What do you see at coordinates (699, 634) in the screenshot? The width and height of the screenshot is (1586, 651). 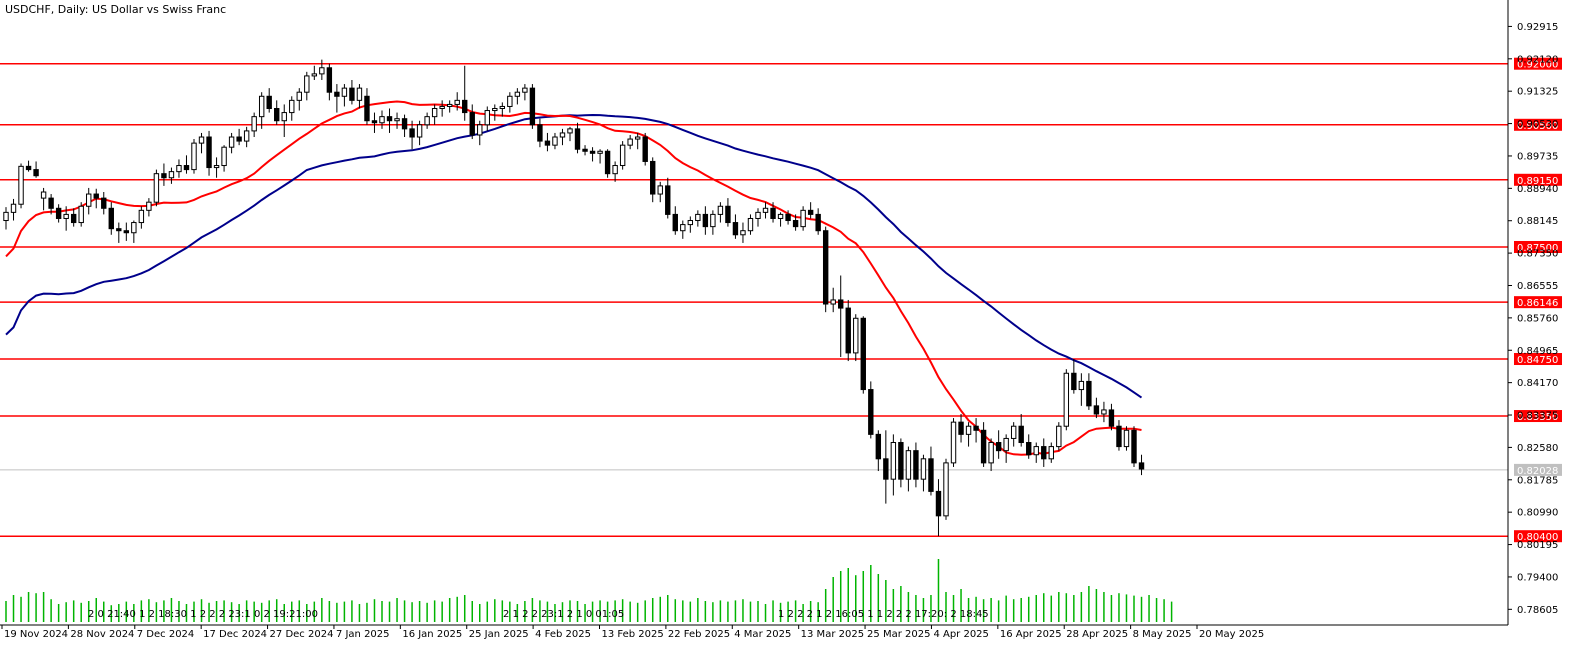 I see `date-tick-label: 22 Feb 2025` at bounding box center [699, 634].